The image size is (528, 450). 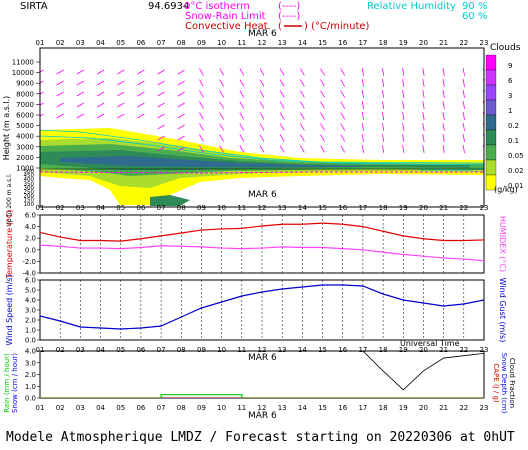 I want to click on height-tick-label: 10000, so click(x=23, y=73).